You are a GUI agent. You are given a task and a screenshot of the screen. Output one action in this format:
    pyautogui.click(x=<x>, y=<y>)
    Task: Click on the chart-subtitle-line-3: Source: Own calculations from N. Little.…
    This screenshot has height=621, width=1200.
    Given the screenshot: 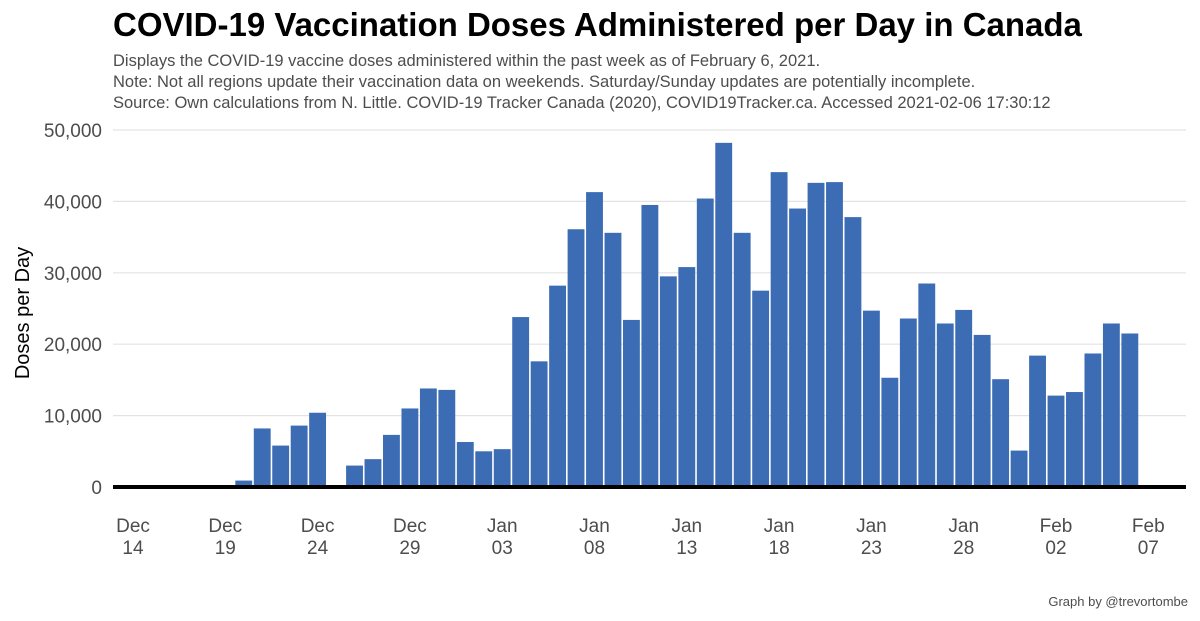 What is the action you would take?
    pyautogui.click(x=582, y=103)
    